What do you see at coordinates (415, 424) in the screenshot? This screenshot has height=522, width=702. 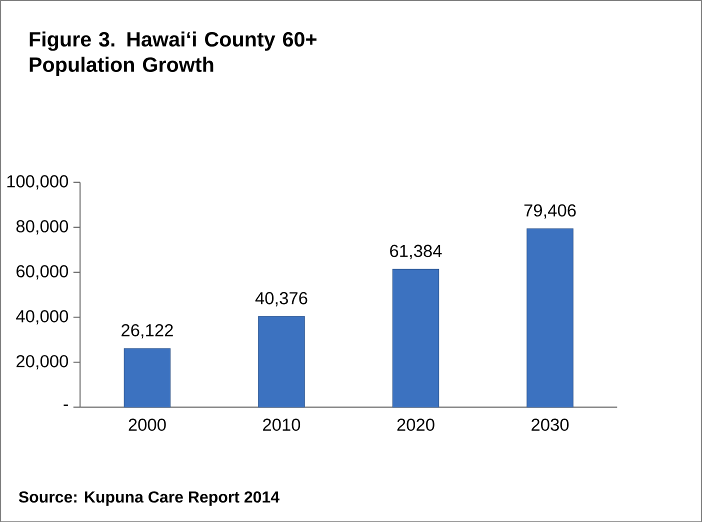 I see `x-tick-label: 2020` at bounding box center [415, 424].